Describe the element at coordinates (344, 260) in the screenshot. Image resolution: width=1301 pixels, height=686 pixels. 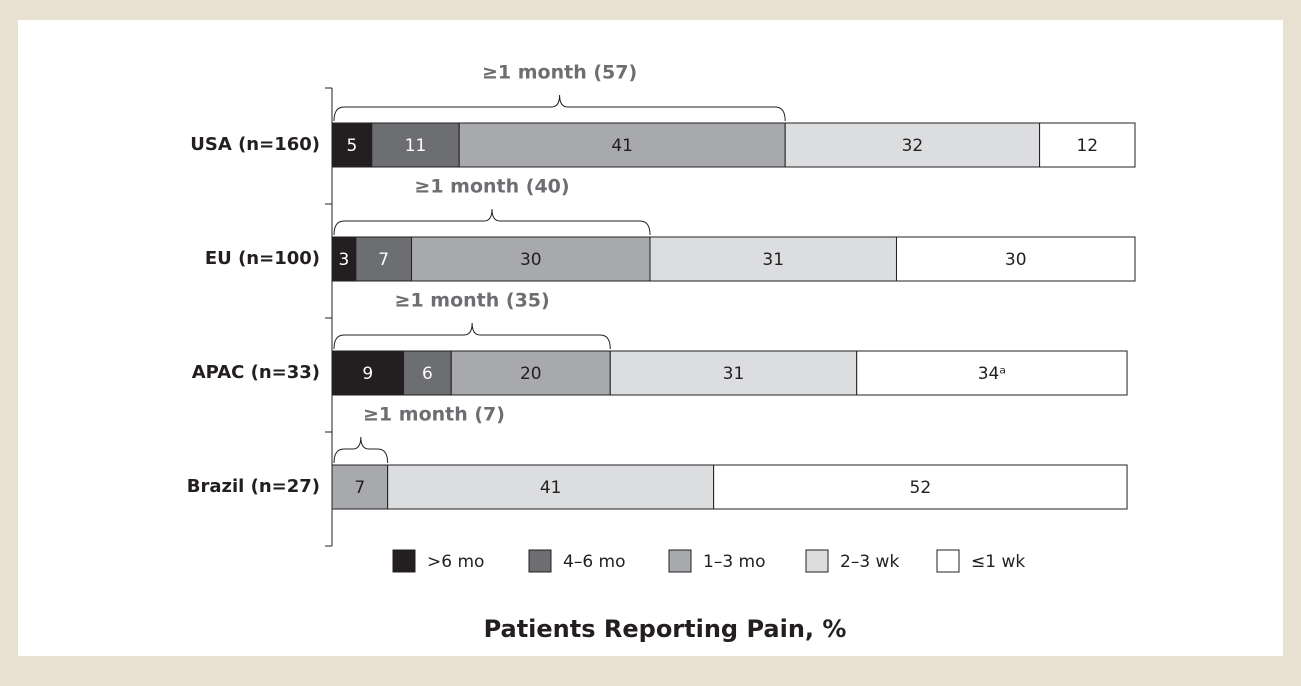
I see `data-label: 3` at that location.